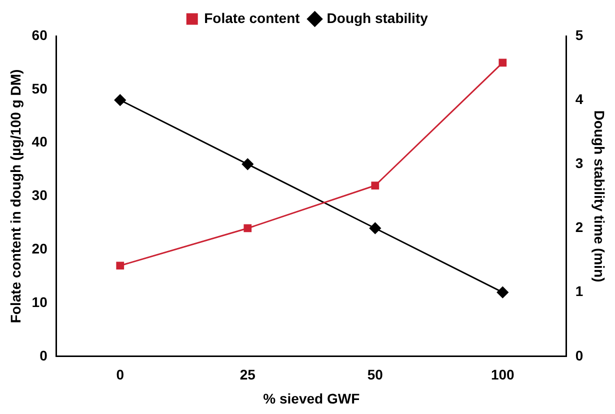  I want to click on x-tick-label: 25, so click(248, 374).